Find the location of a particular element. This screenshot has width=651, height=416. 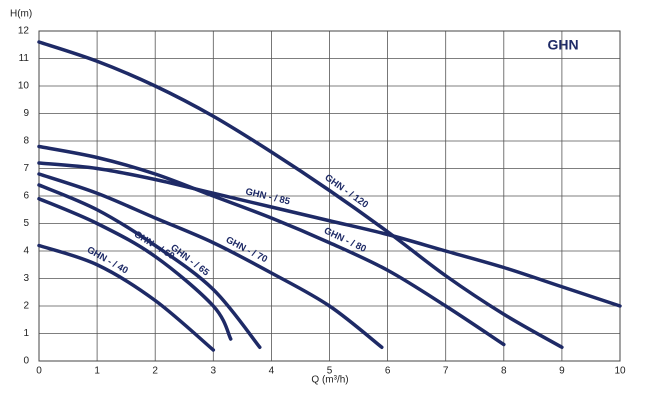

y-tick-label: 12 is located at coordinates (24, 31).